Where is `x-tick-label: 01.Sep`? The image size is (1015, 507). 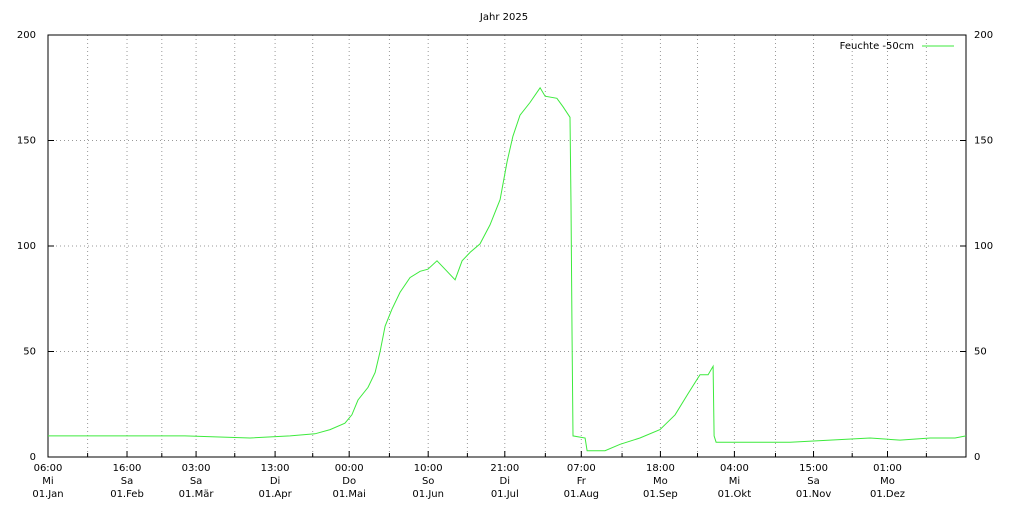
x-tick-label: 01.Sep is located at coordinates (660, 494).